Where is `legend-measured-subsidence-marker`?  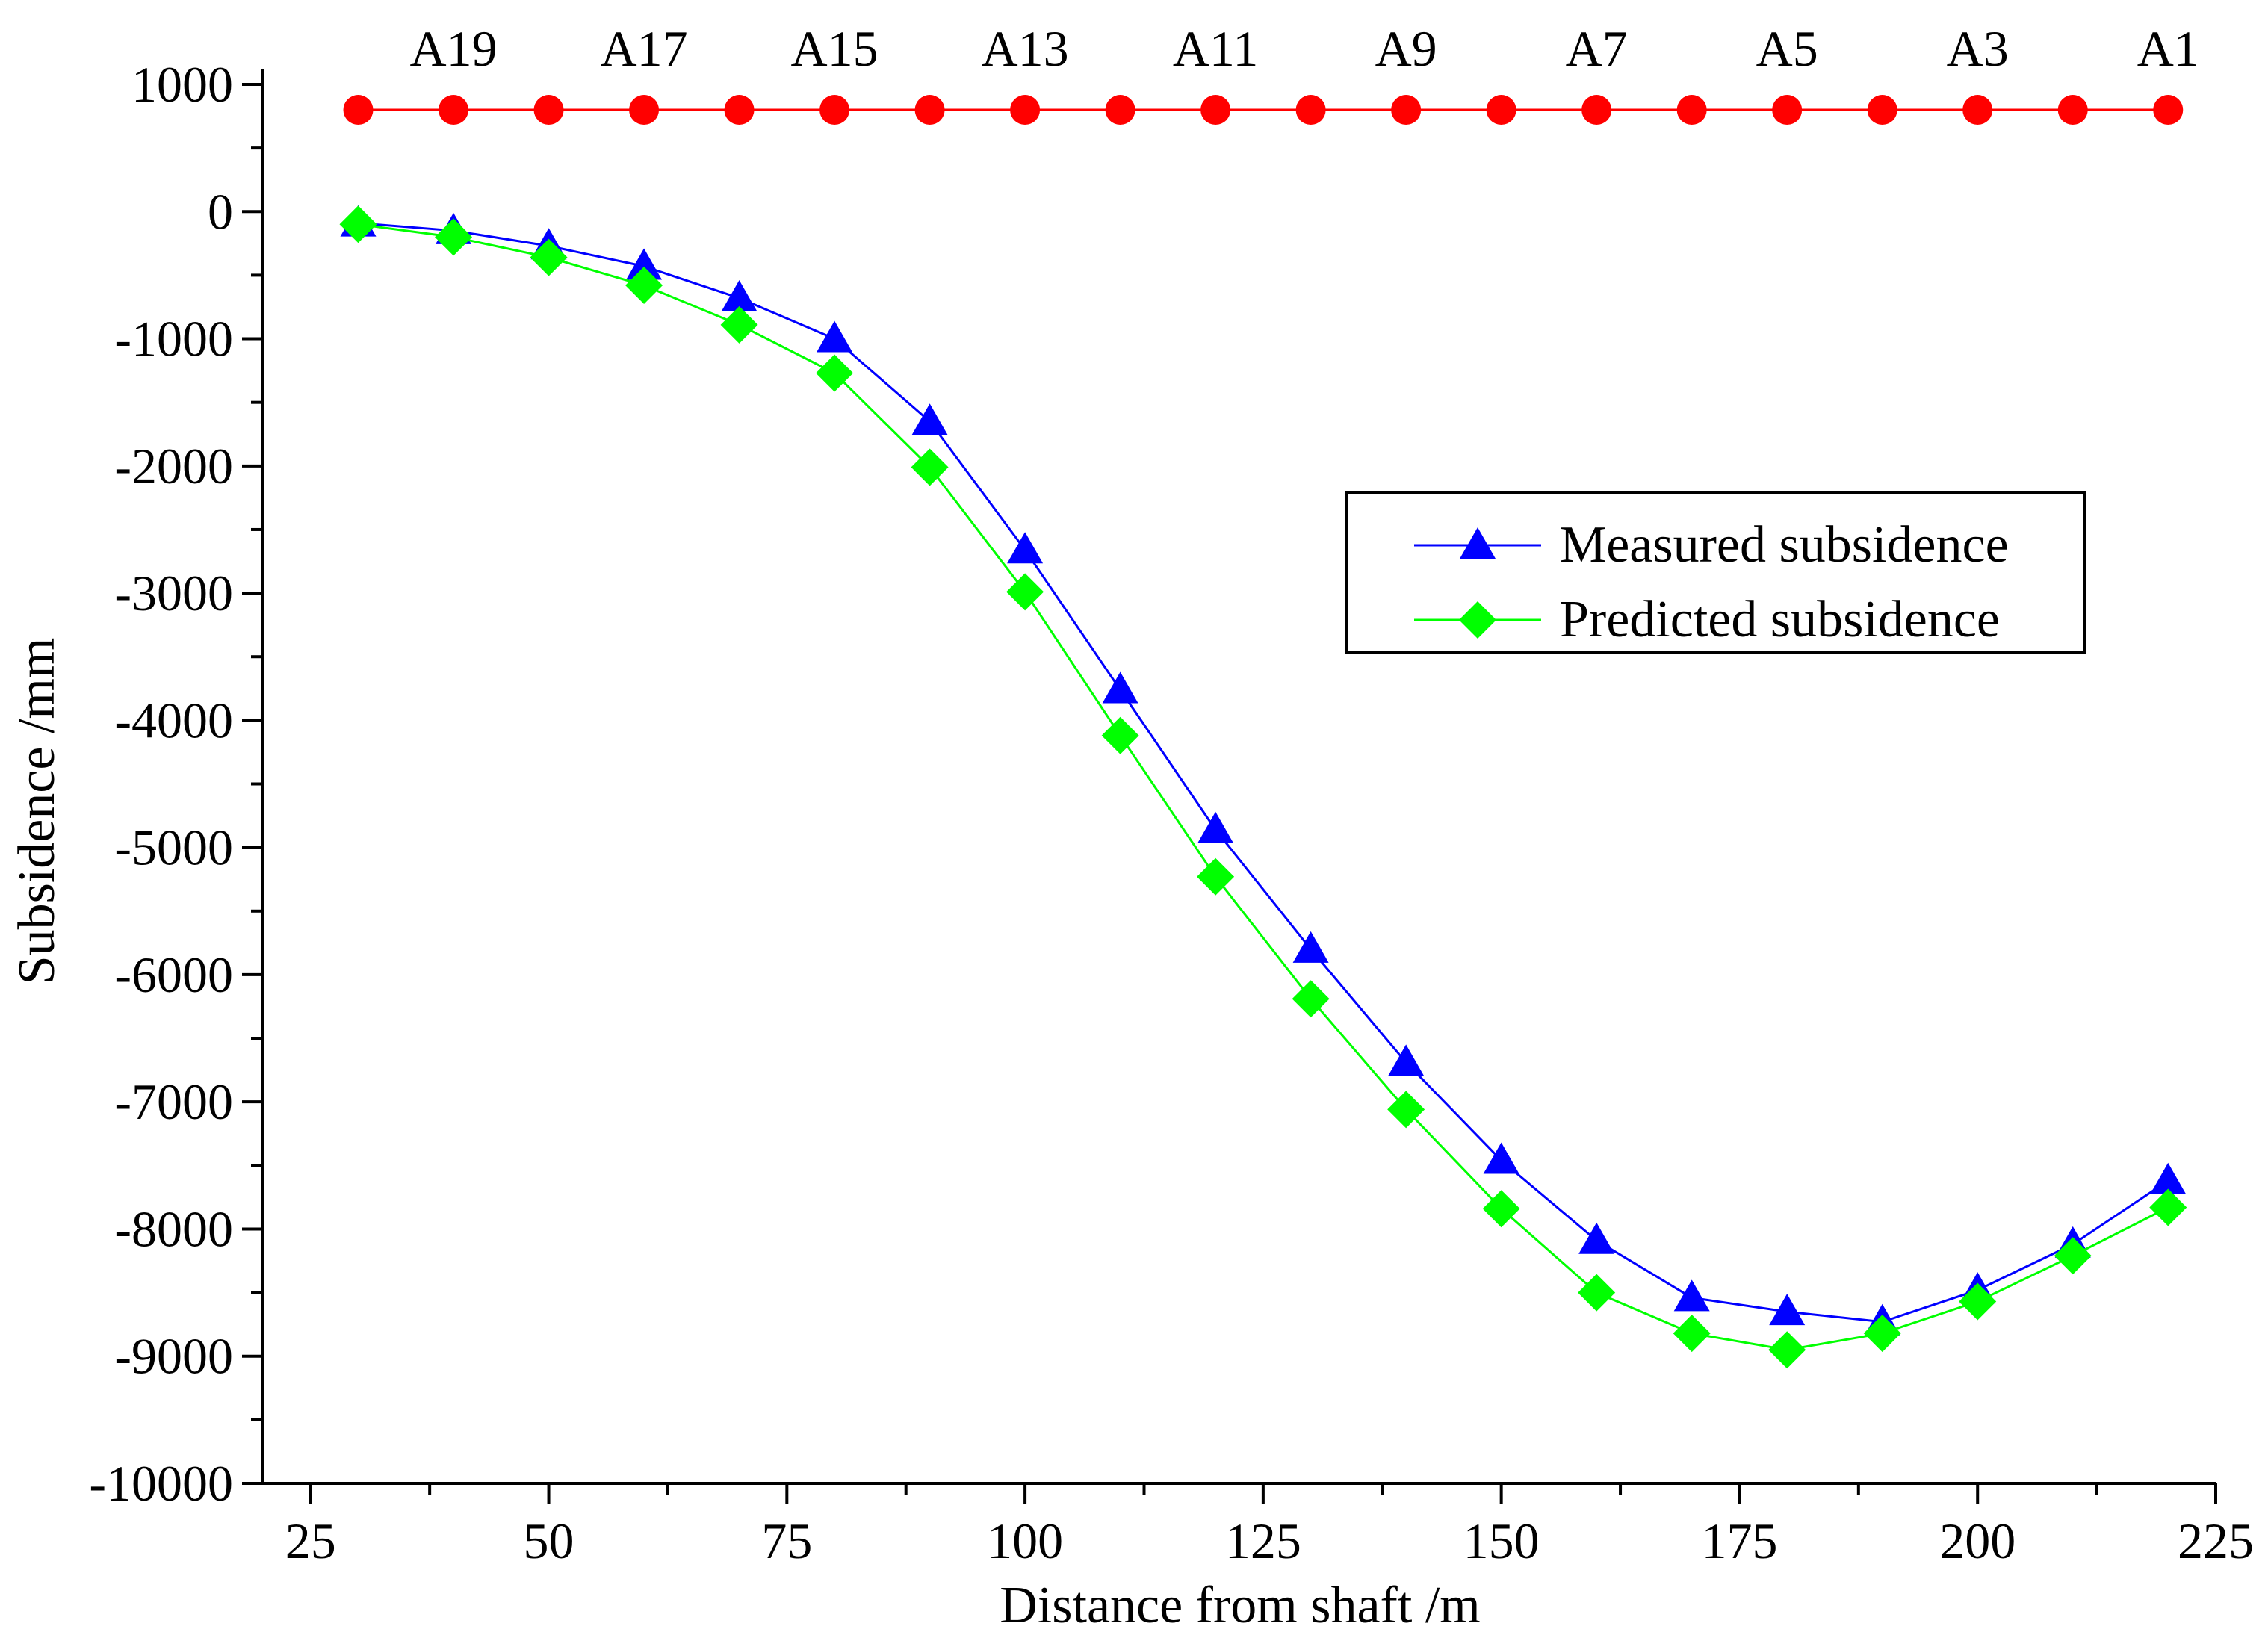
legend-measured-subsidence-marker is located at coordinates (1478, 543).